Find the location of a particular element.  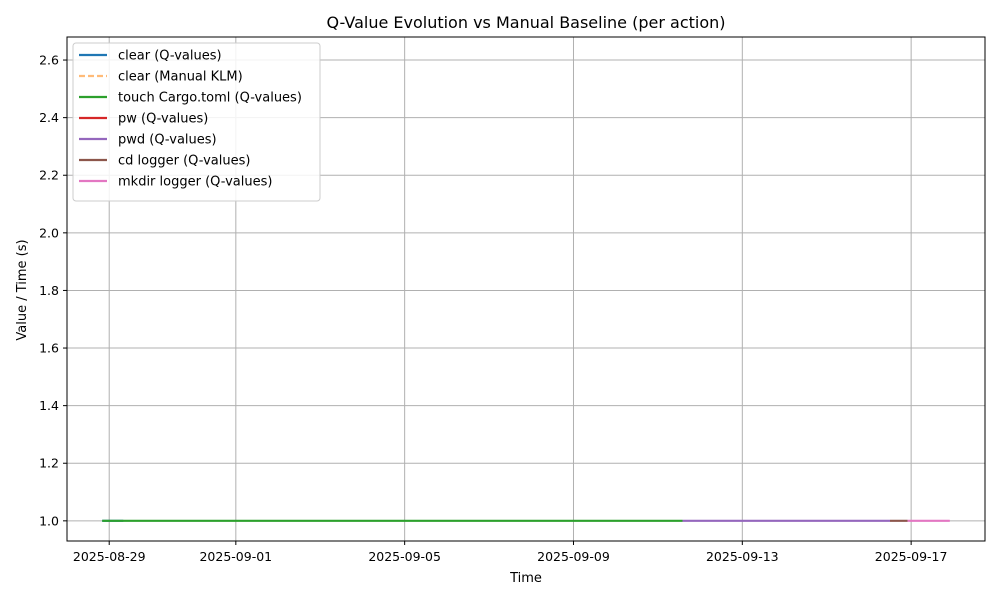

y-tick-label: 2.2 is located at coordinates (49, 175).